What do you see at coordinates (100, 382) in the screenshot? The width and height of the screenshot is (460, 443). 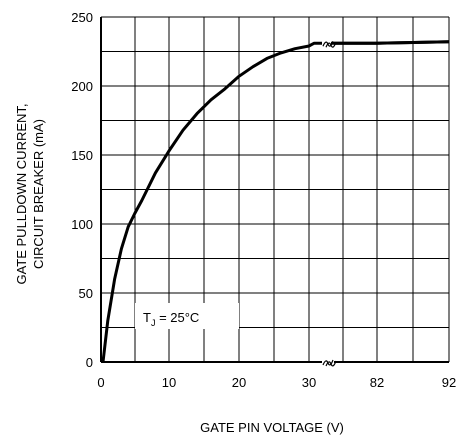 I see `x-tick-label: 0` at bounding box center [100, 382].